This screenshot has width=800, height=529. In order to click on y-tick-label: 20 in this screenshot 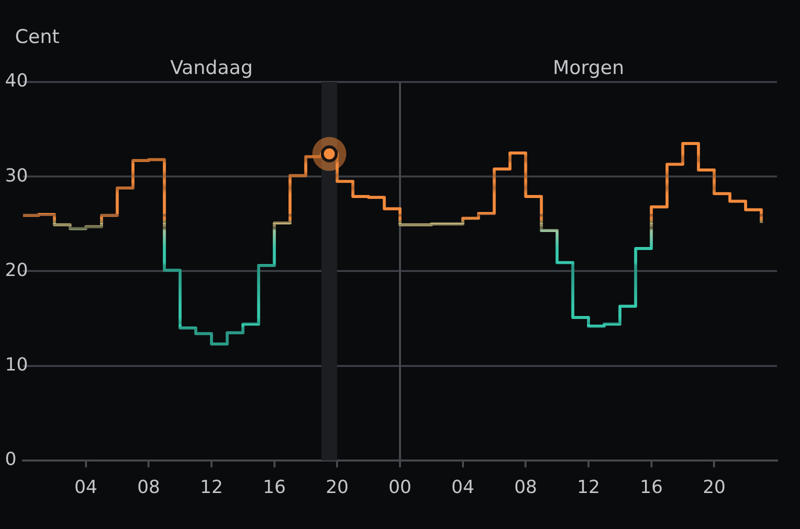, I will do `click(16, 270)`.